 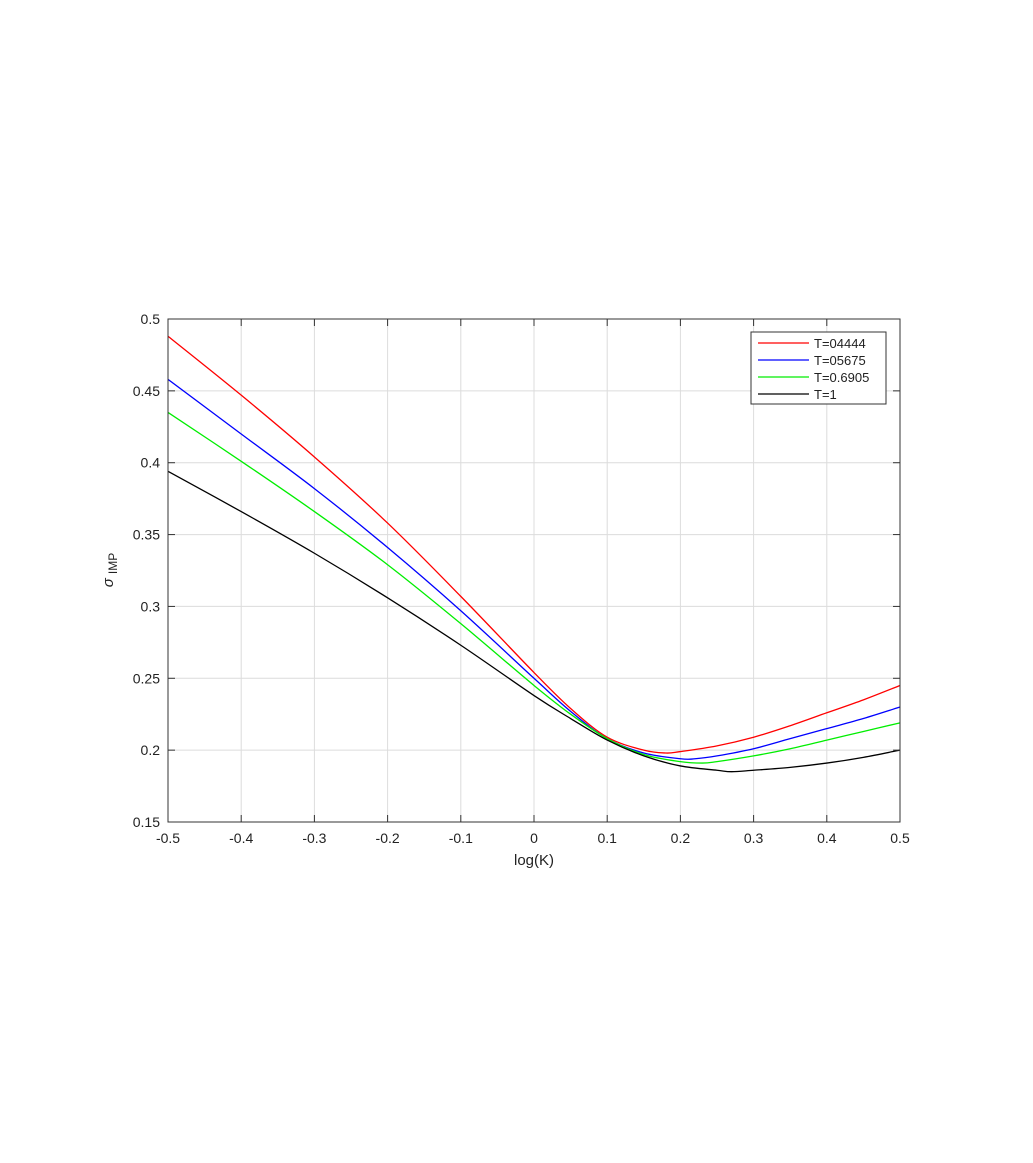 What do you see at coordinates (168, 838) in the screenshot?
I see `x-tick-label: -0.5` at bounding box center [168, 838].